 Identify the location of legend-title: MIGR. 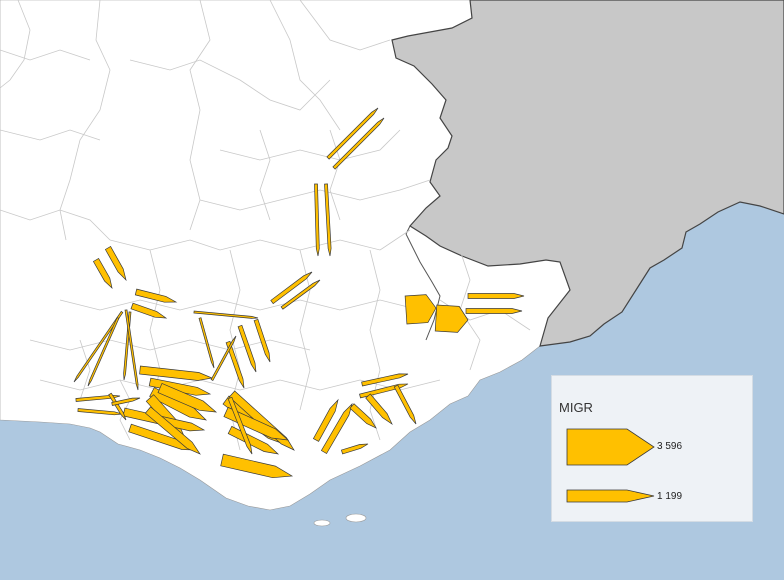
(576, 407).